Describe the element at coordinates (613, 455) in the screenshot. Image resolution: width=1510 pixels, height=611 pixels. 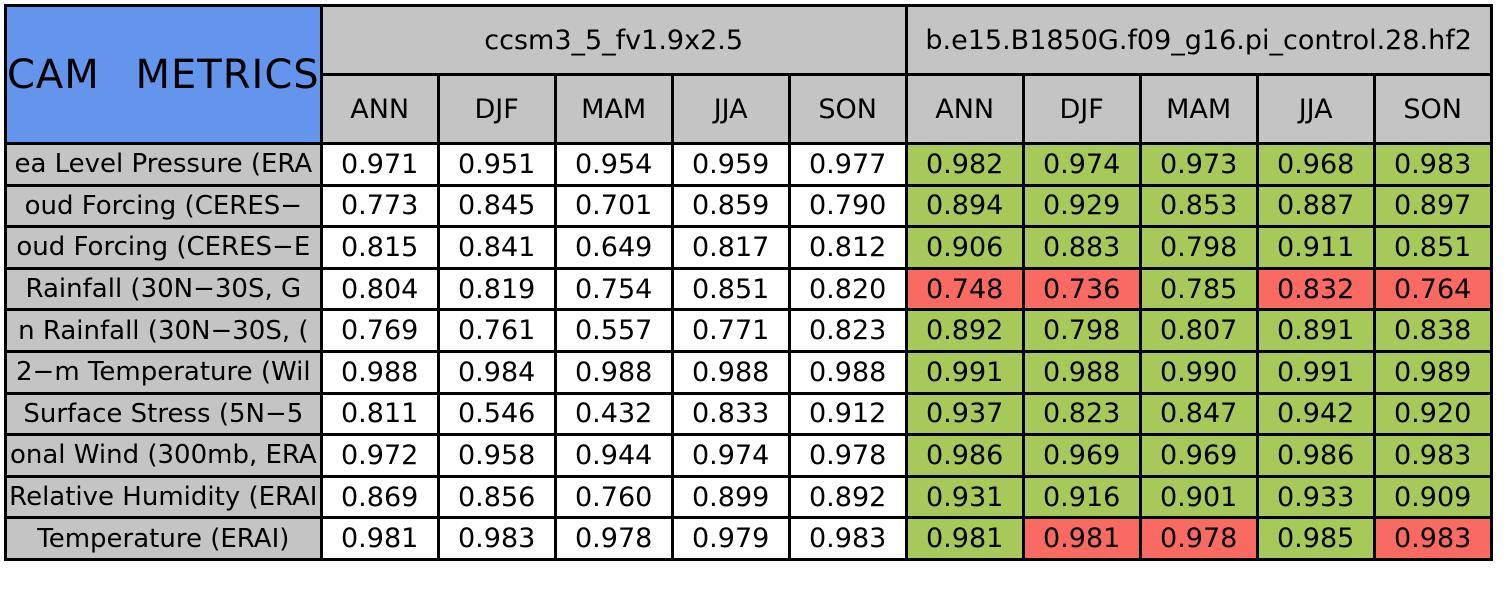
I see `metric-value-model1: 0.944` at that location.